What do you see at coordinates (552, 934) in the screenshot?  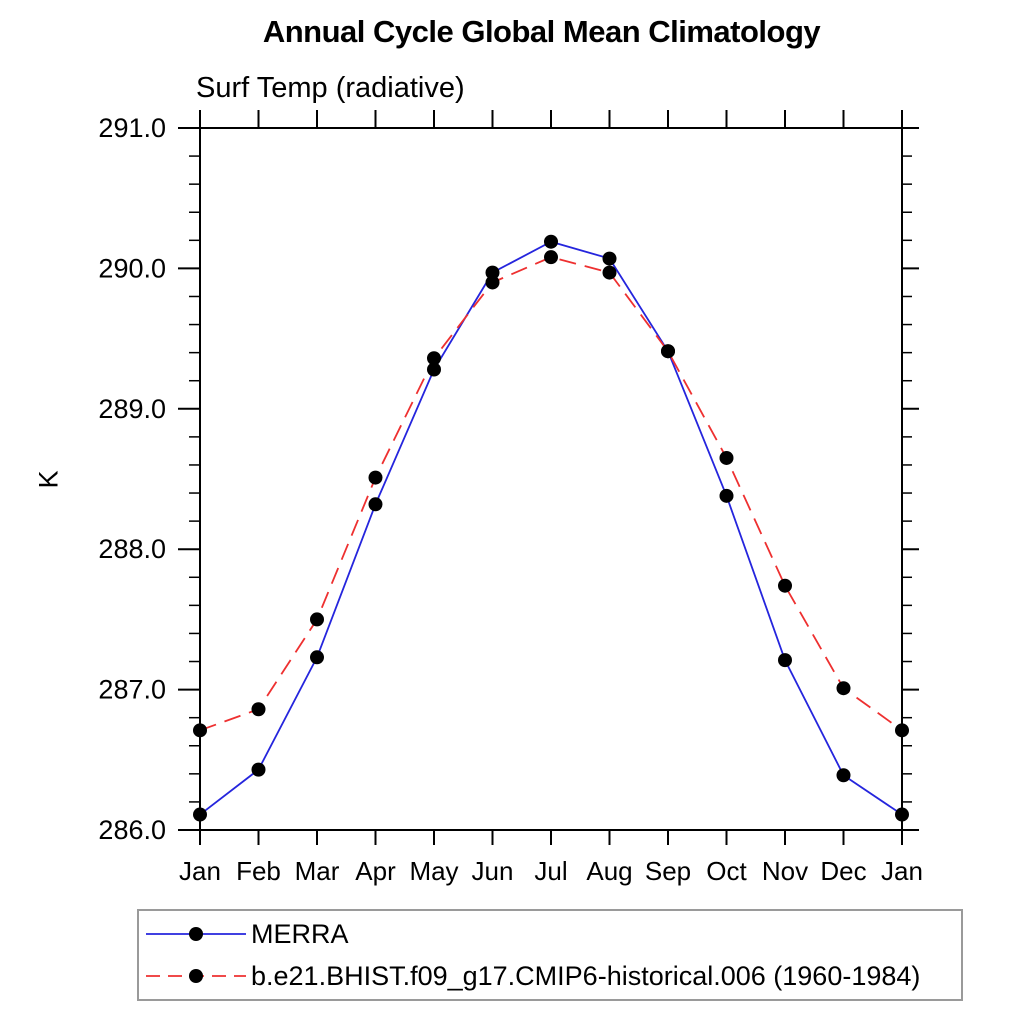 I see `legend-row-merra: MERRA` at bounding box center [552, 934].